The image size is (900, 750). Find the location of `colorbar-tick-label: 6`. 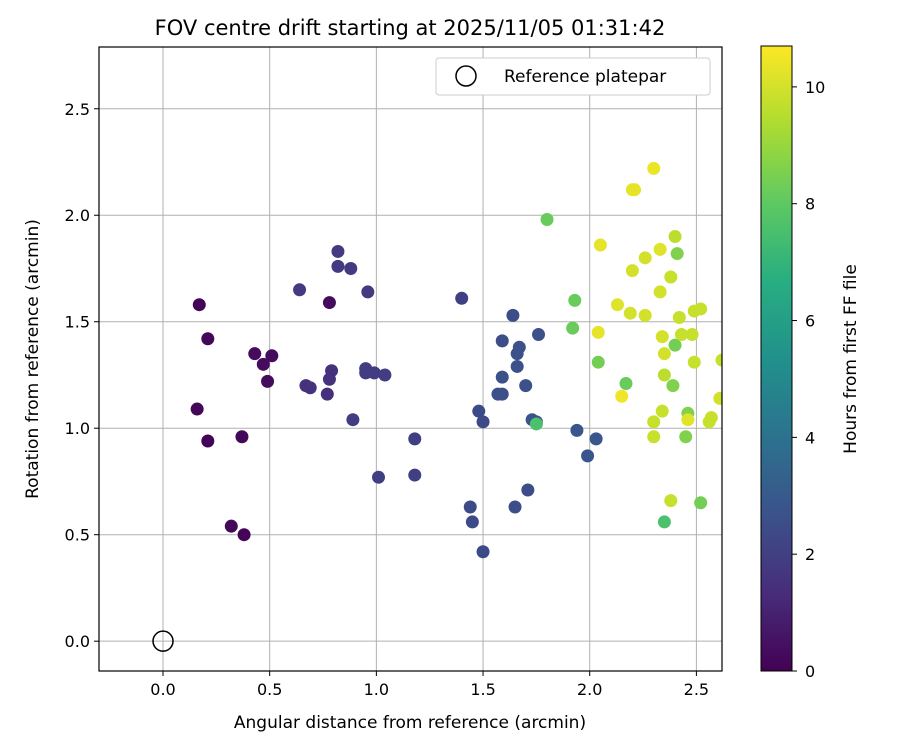

colorbar-tick-label: 6 is located at coordinates (810, 321).